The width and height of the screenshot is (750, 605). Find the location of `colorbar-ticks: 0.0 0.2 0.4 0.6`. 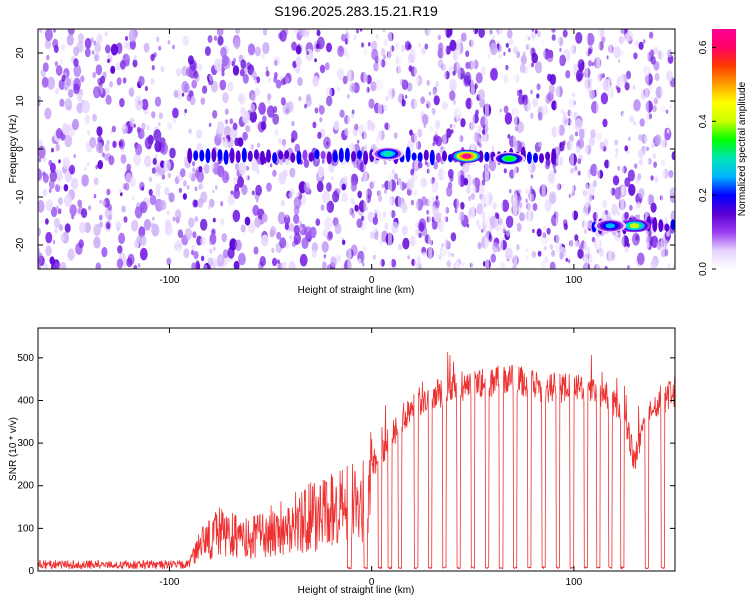

colorbar-ticks: 0.0 0.2 0.4 0.6 is located at coordinates (707, 158).